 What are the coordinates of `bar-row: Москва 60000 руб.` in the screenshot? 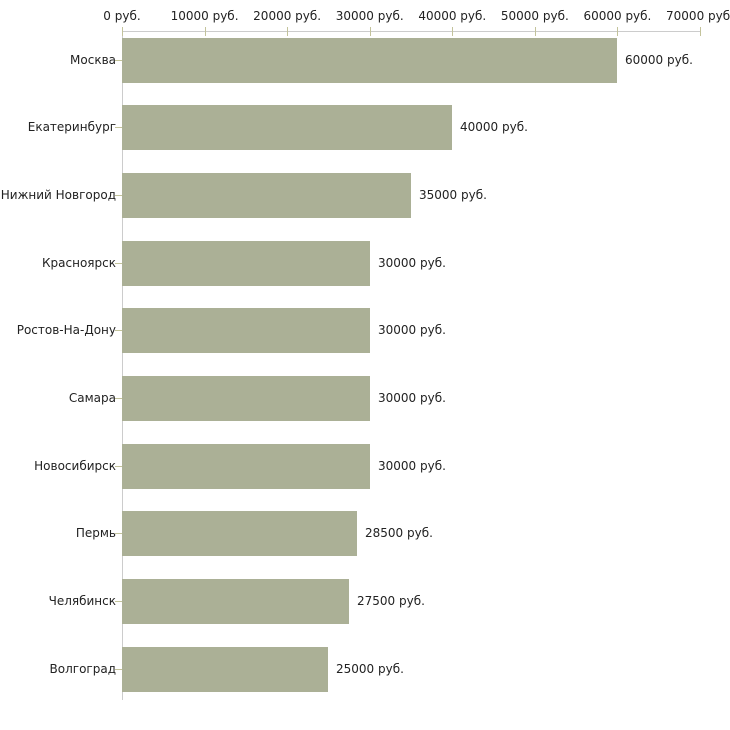 It's located at (365, 60).